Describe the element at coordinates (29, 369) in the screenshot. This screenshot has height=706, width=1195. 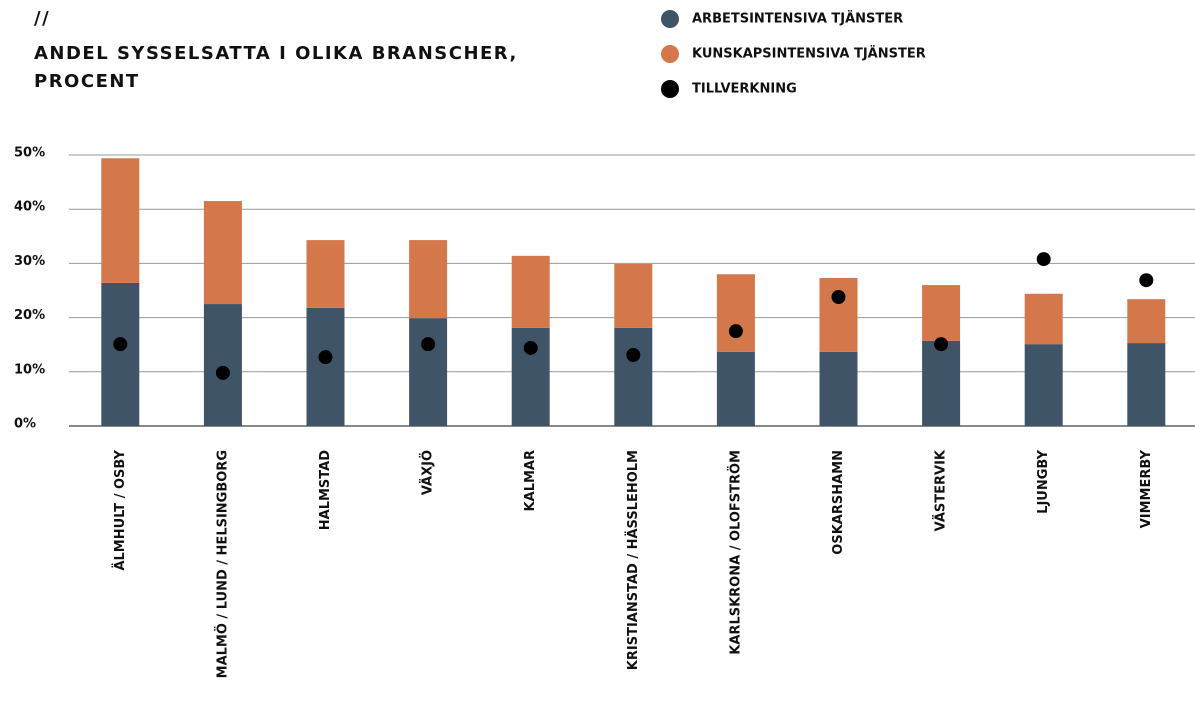
I see `y-tick-label: 10%` at that location.